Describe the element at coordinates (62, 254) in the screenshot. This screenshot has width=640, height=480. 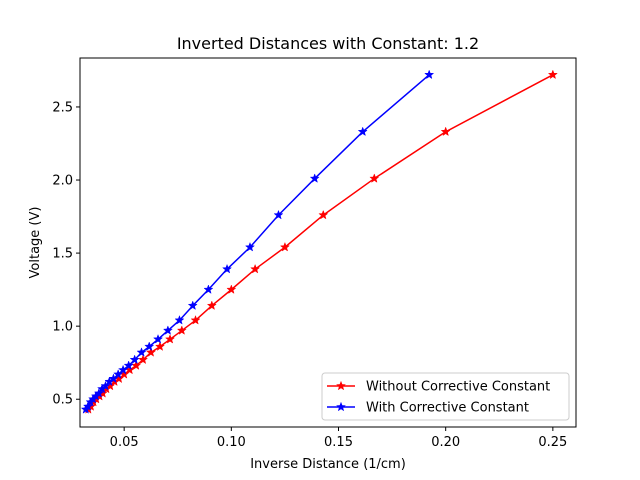
I see `y-tick-label: 1.5` at that location.